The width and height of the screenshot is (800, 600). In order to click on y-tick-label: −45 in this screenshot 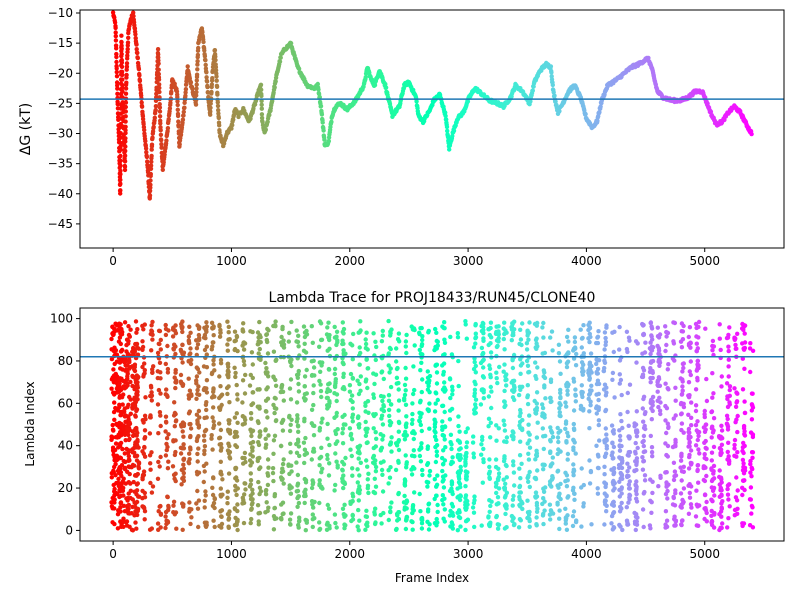, I will do `click(60, 224)`.